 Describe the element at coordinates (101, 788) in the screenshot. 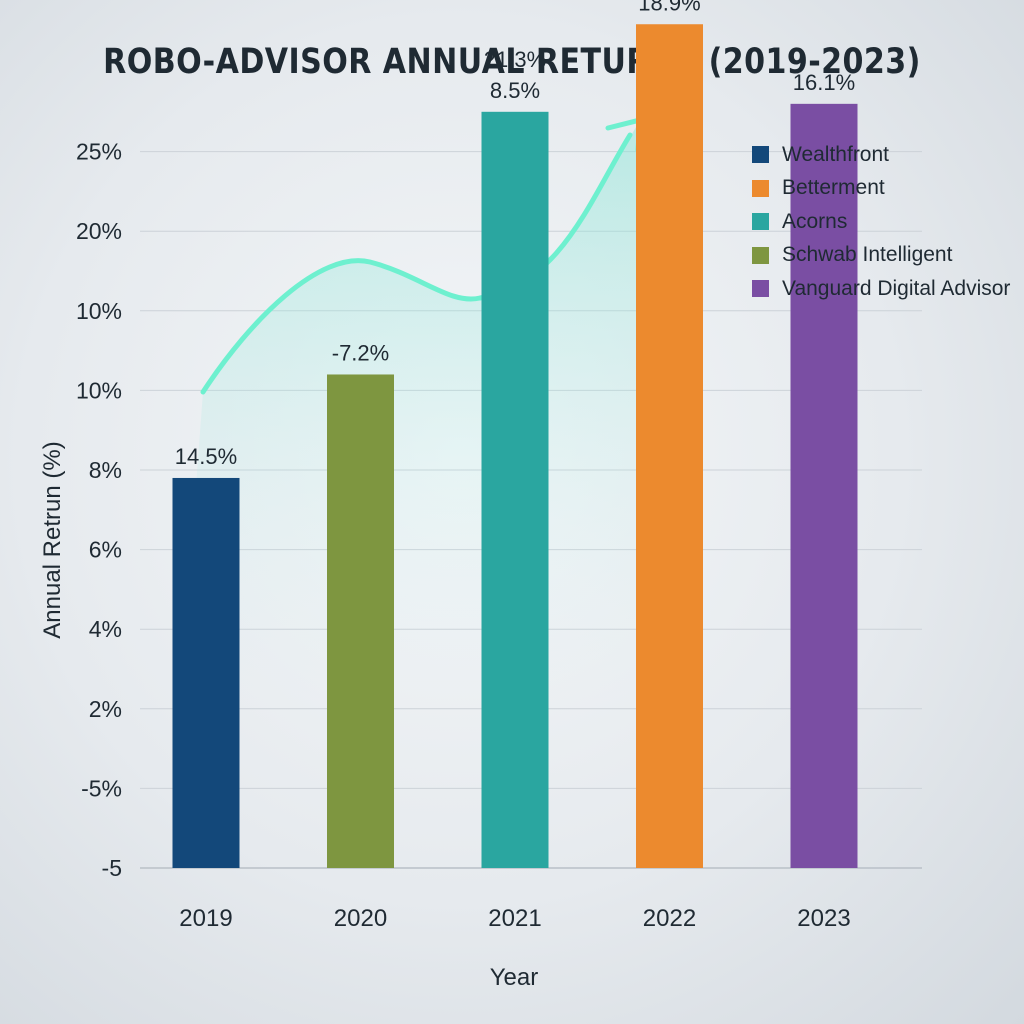

I see `y-tick-label: -5%` at that location.